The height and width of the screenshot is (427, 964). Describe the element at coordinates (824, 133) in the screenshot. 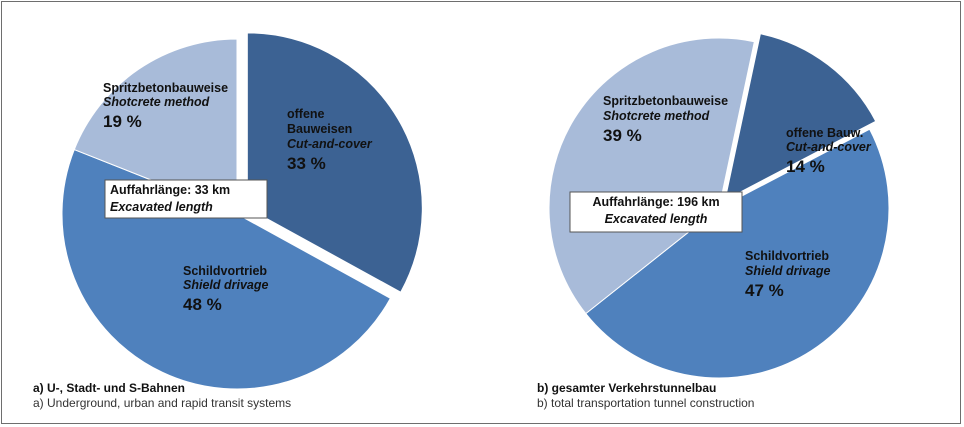

I see `slice-label-de: offene Bauw.` at that location.